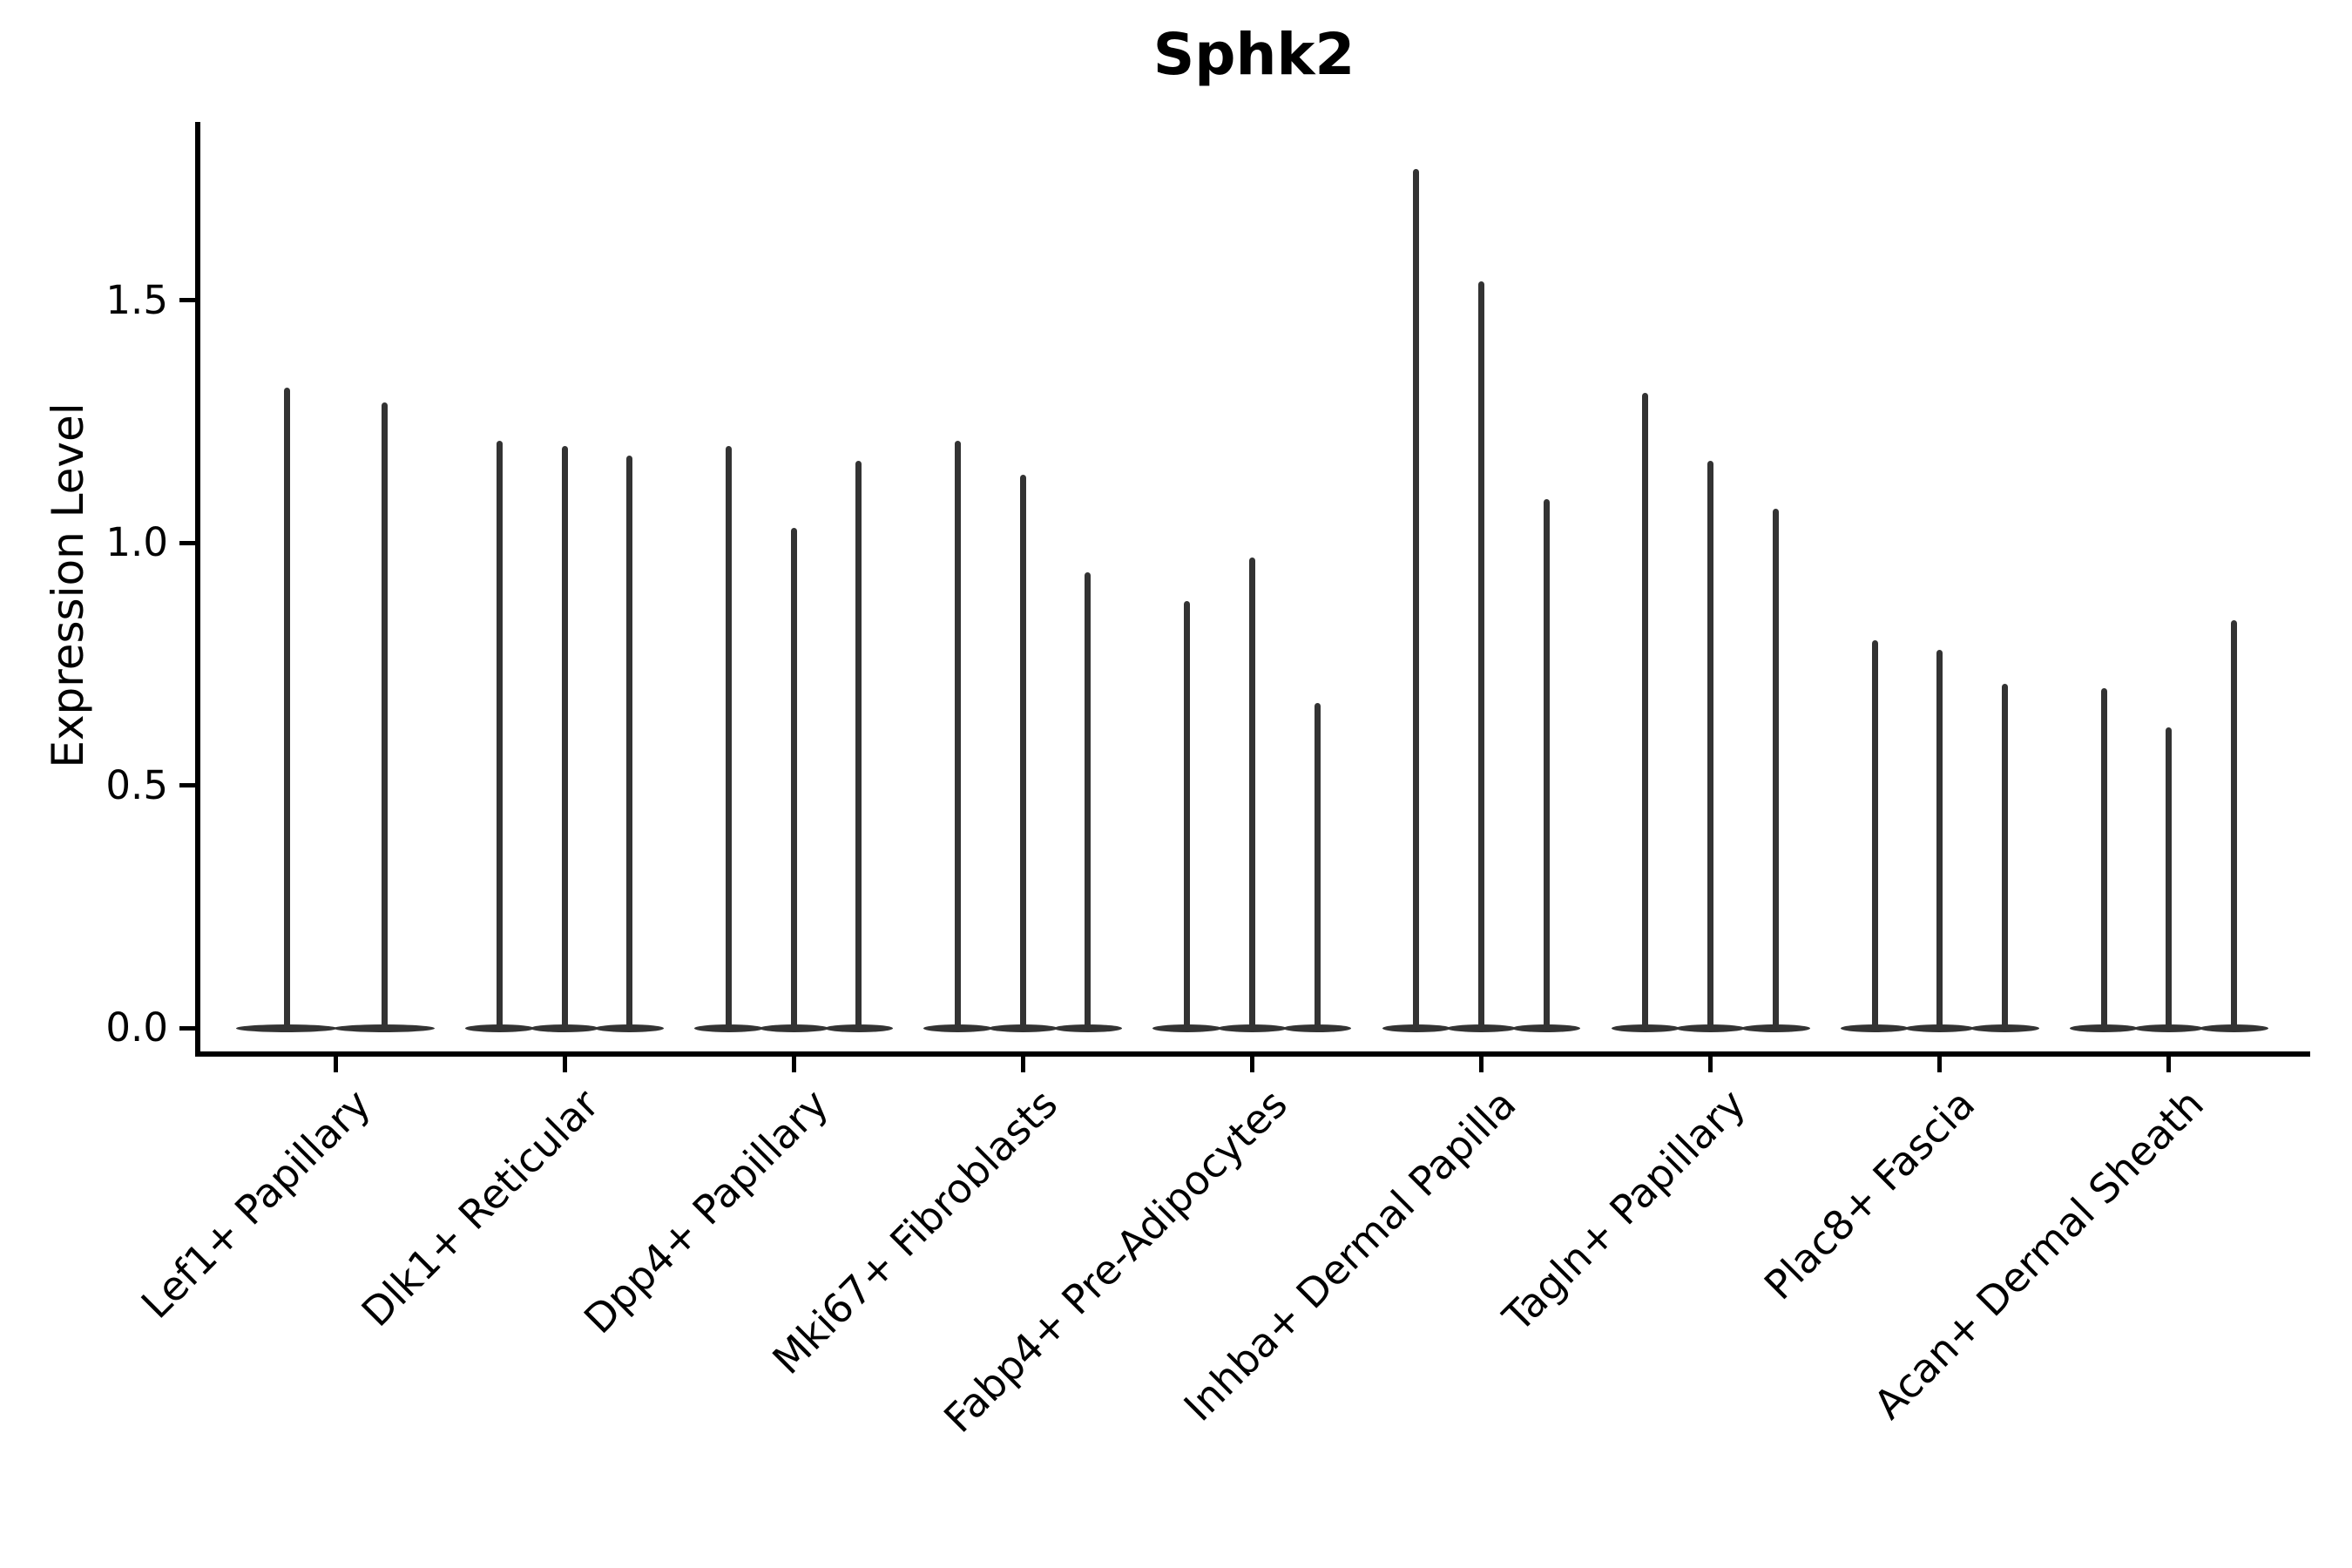 The width and height of the screenshot is (2352, 1568). I want to click on y-axis-label: Expression Level, so click(68, 585).